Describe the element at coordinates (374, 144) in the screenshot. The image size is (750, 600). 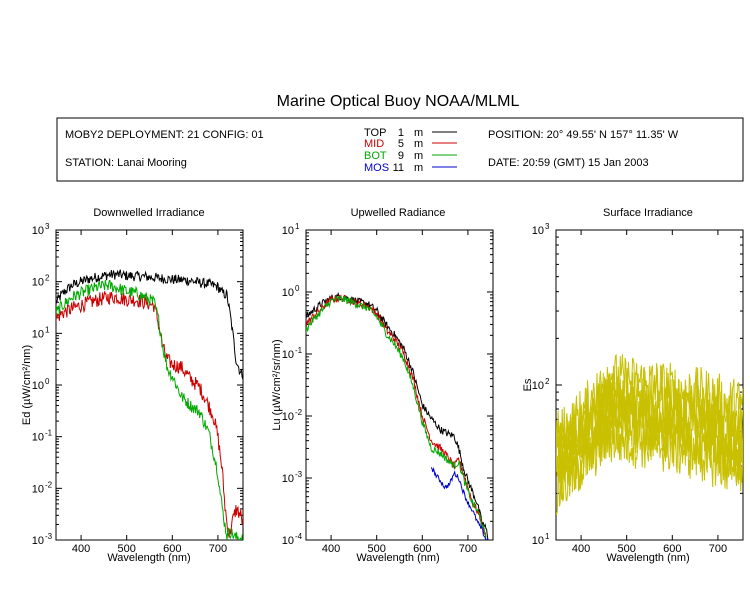
I see `legend-name: MID` at that location.